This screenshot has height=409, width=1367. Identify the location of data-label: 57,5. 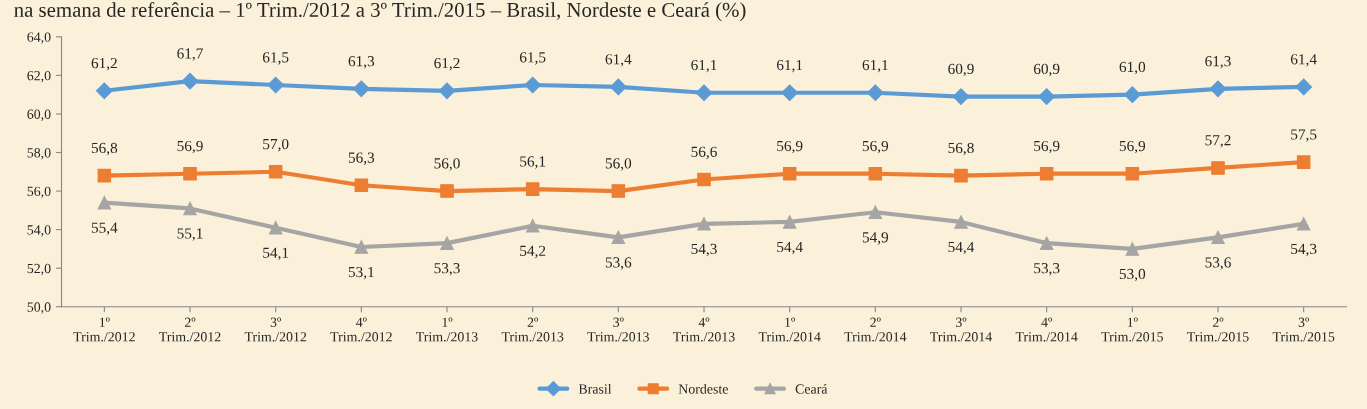
(1304, 135).